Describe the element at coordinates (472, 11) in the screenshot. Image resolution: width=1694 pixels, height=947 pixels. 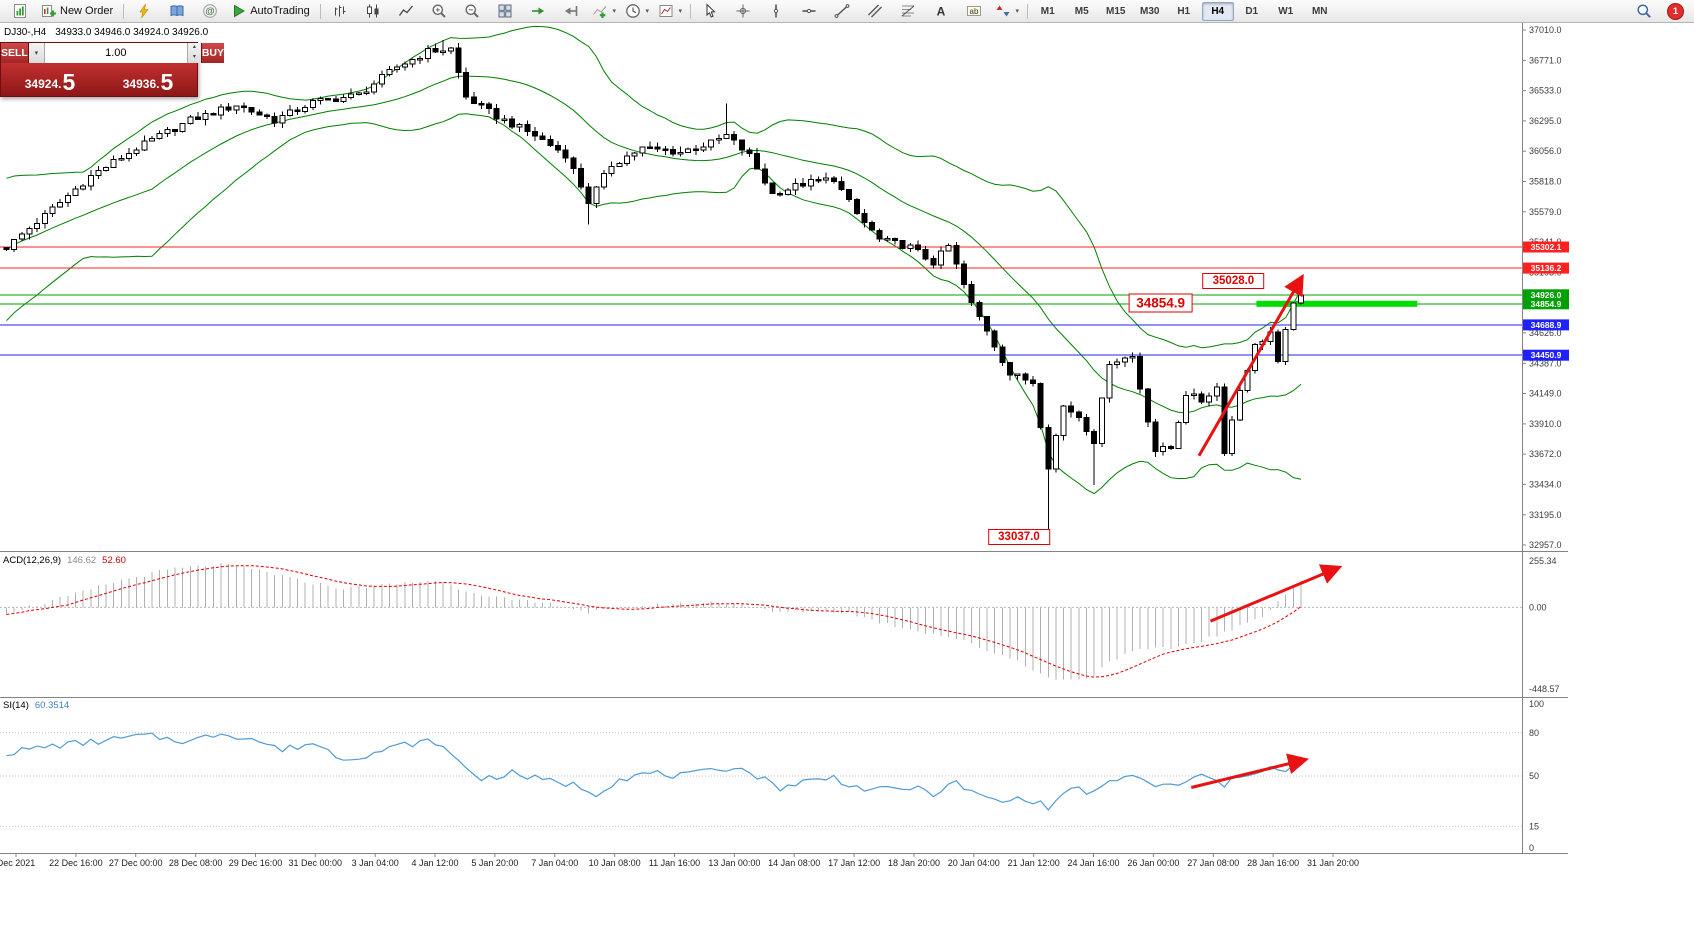
I see `zoom-out-icon` at that location.